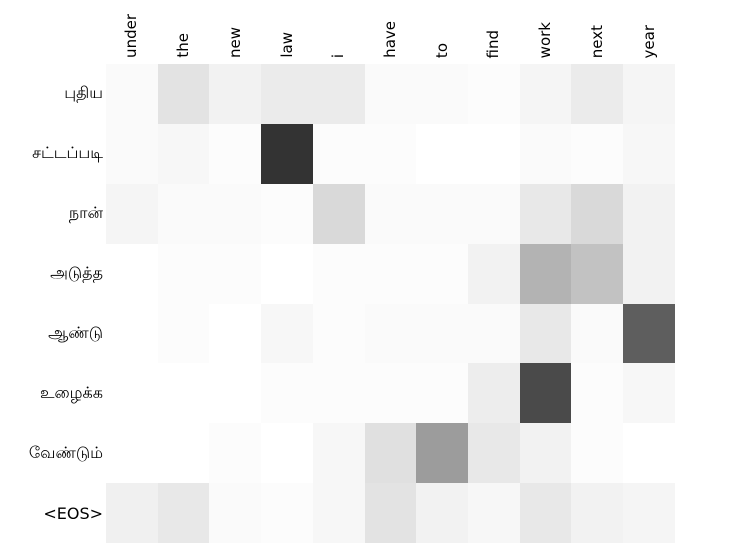  Describe the element at coordinates (85, 213) in the screenshot. I see `y-tick-label: நான்` at that location.